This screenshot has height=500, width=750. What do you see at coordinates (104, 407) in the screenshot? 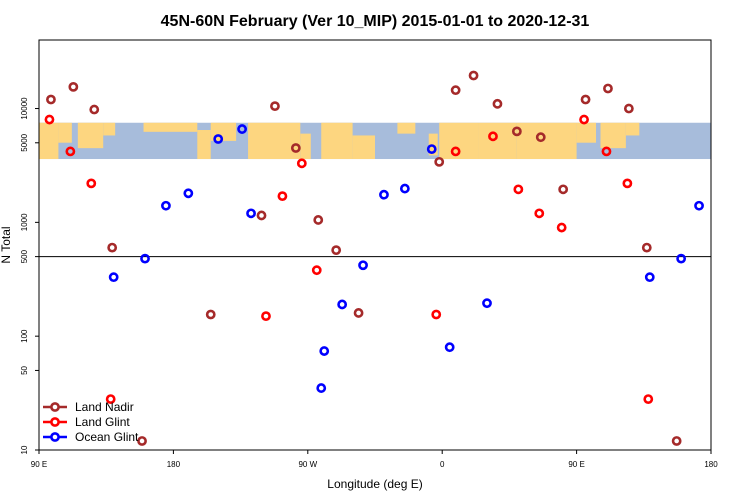
I see `legend-label: Land Nadir` at bounding box center [104, 407].